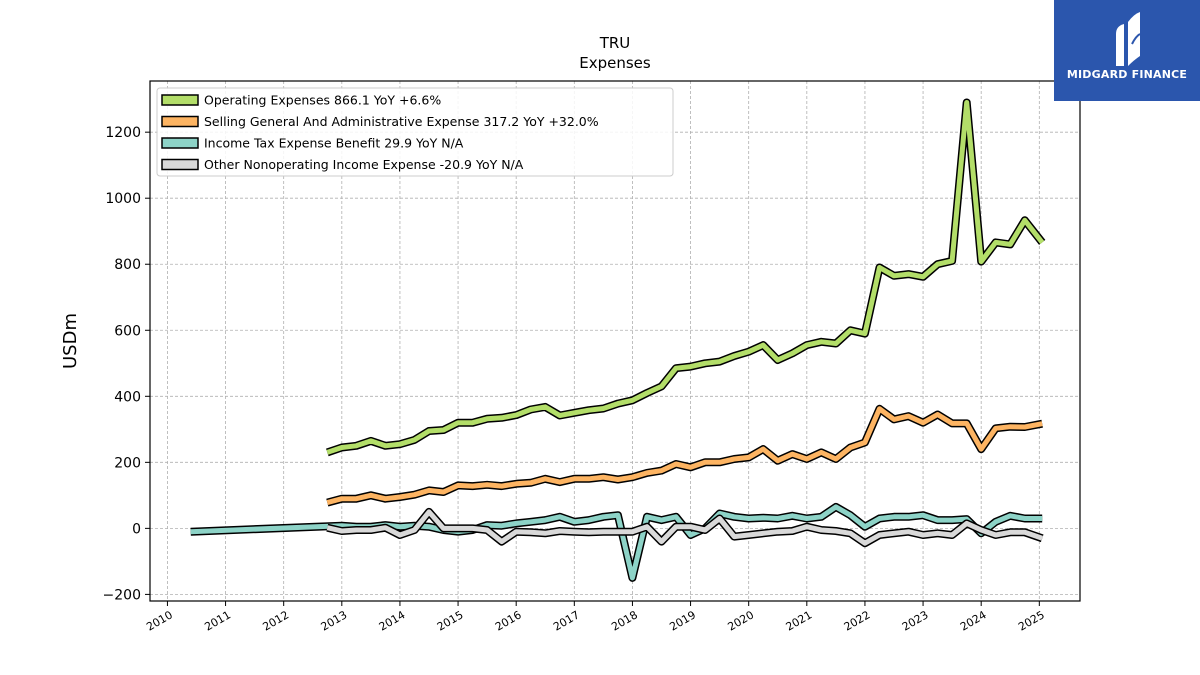 Image resolution: width=1200 pixels, height=675 pixels. What do you see at coordinates (217, 620) in the screenshot?
I see `x-tick-label: 2011` at bounding box center [217, 620].